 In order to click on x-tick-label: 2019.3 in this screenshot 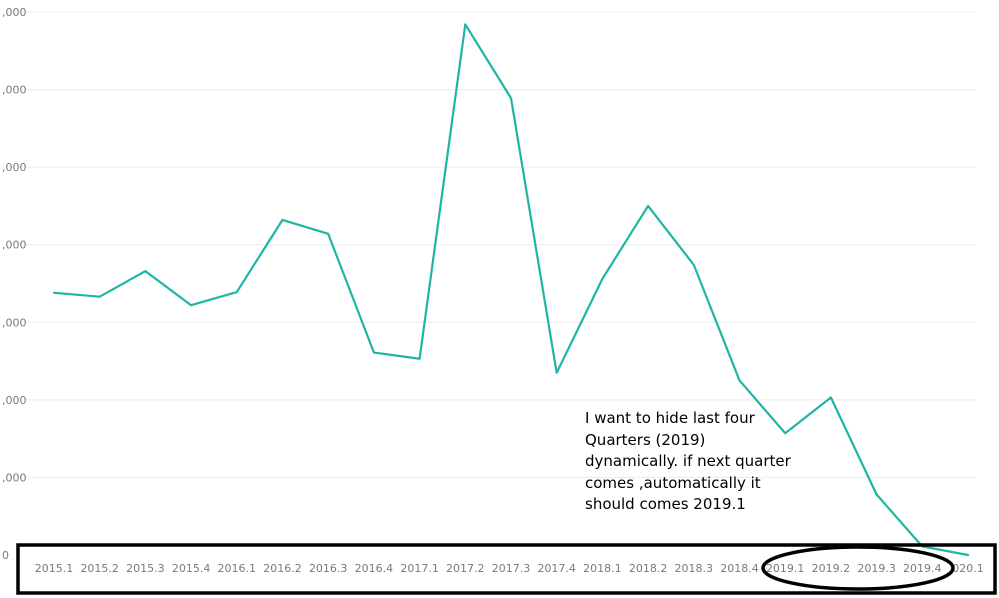, I will do `click(876, 568)`.